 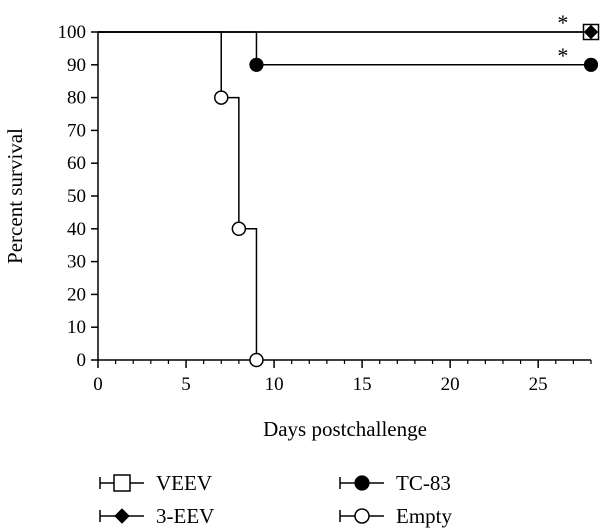 What do you see at coordinates (362, 384) in the screenshot?
I see `x-tick-label: 15` at bounding box center [362, 384].